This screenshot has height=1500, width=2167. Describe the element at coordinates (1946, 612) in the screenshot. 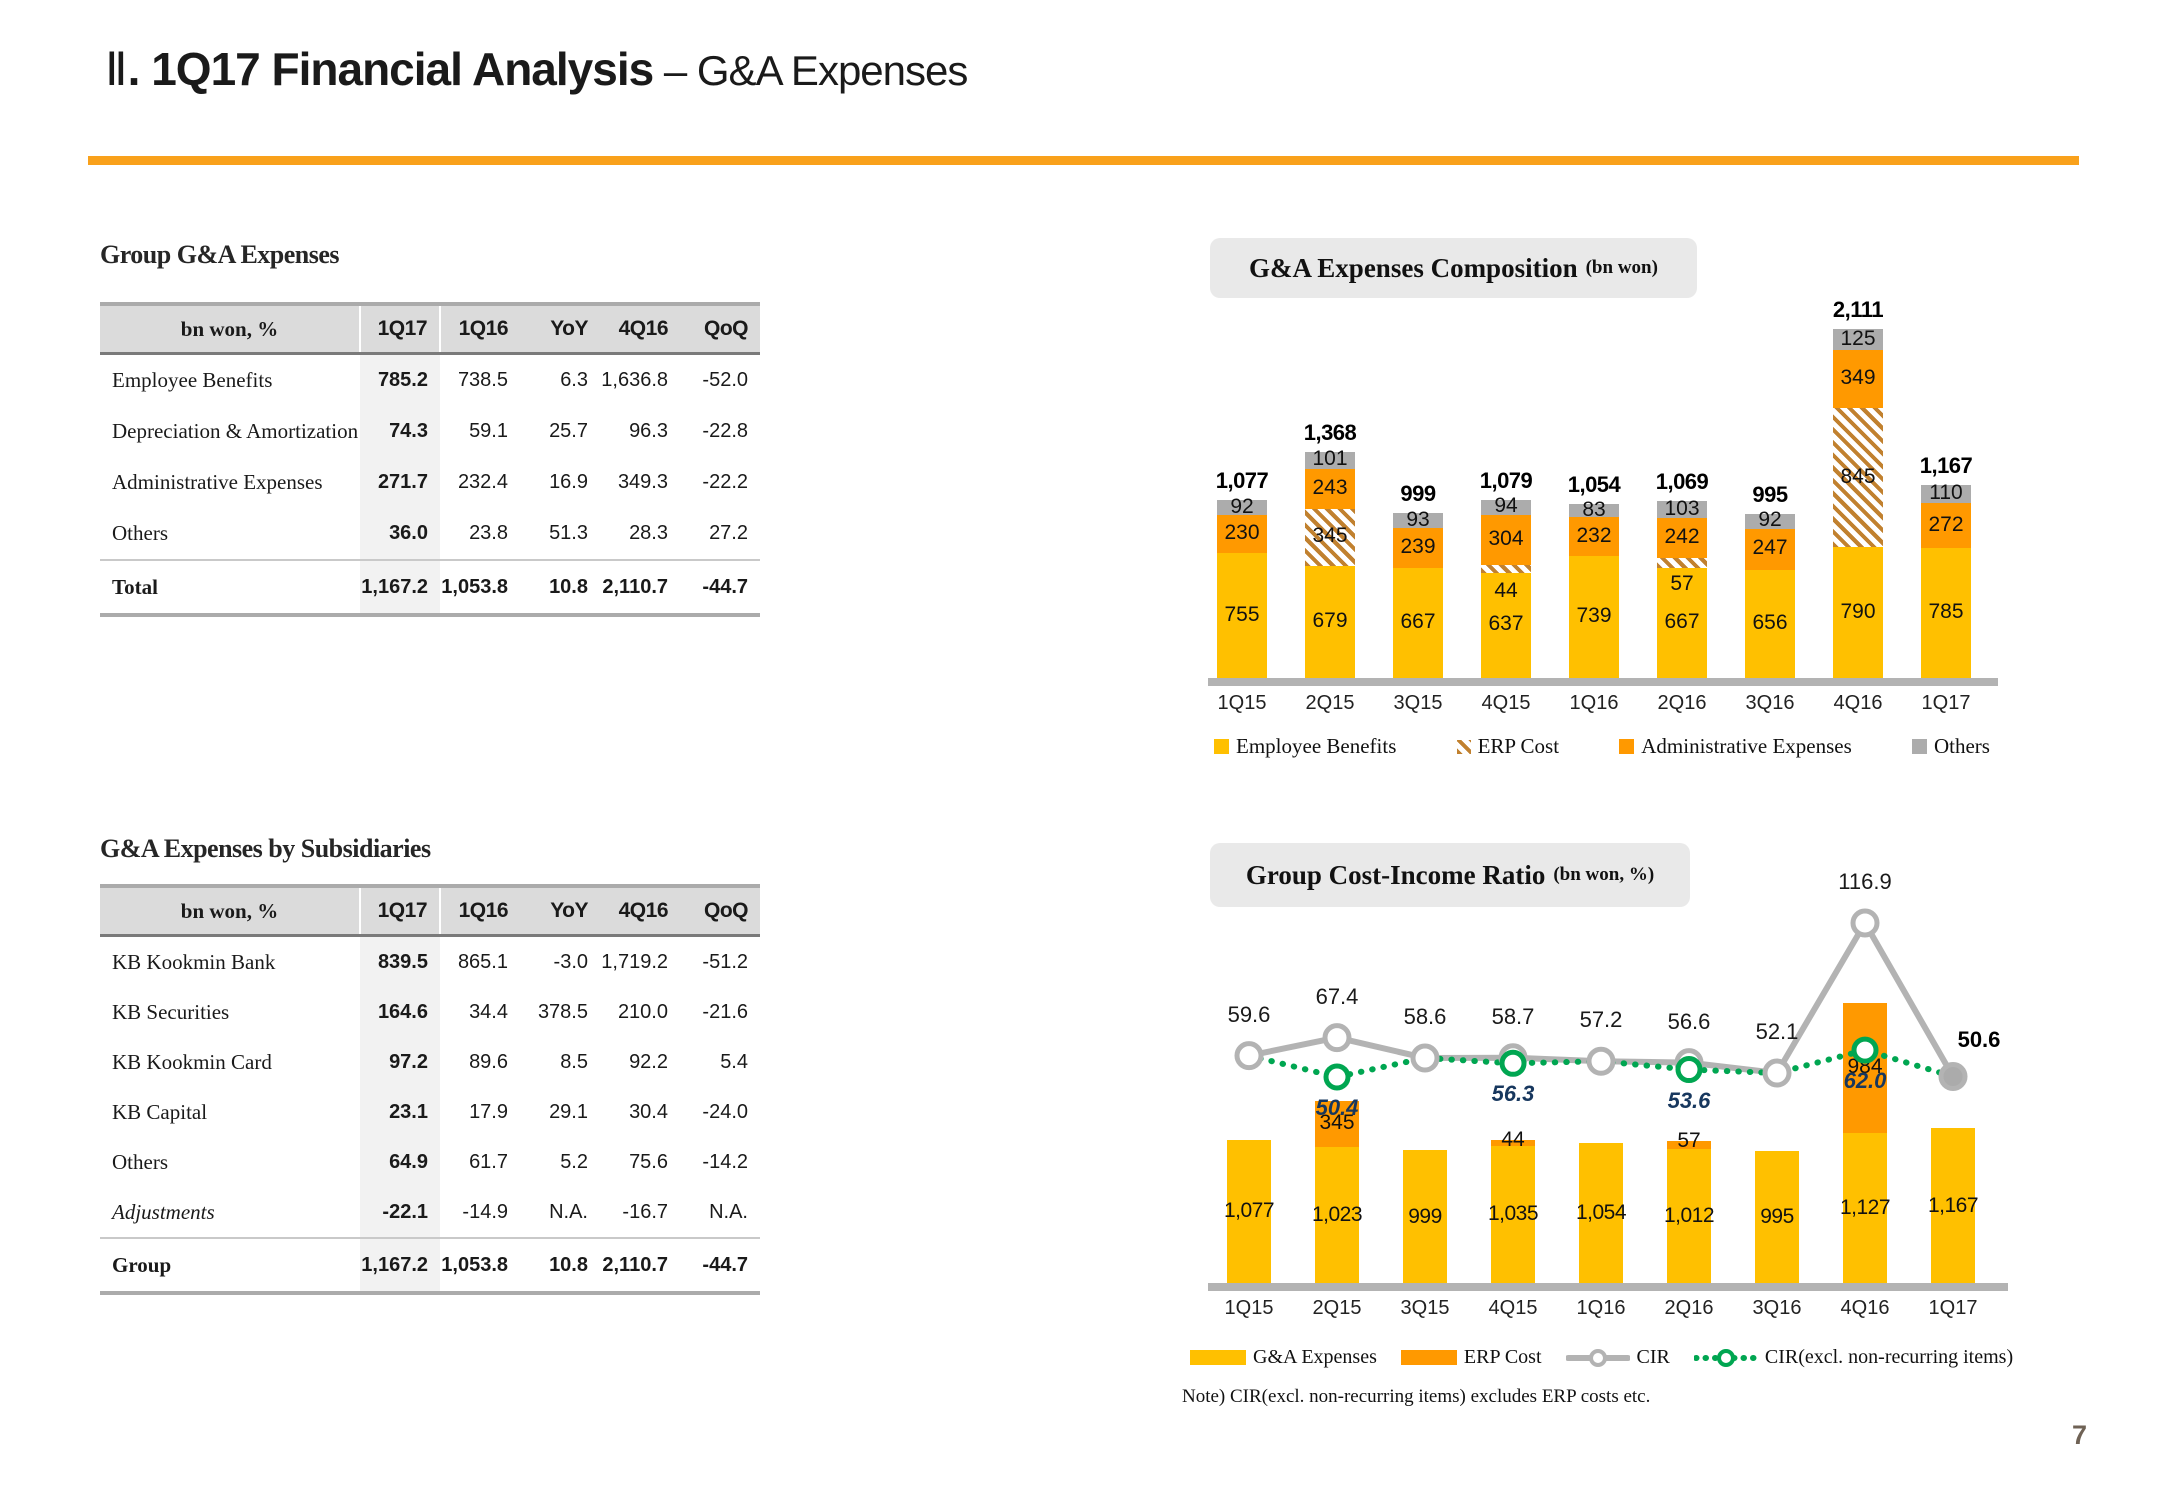

I see `bar-segment-label: 785` at that location.